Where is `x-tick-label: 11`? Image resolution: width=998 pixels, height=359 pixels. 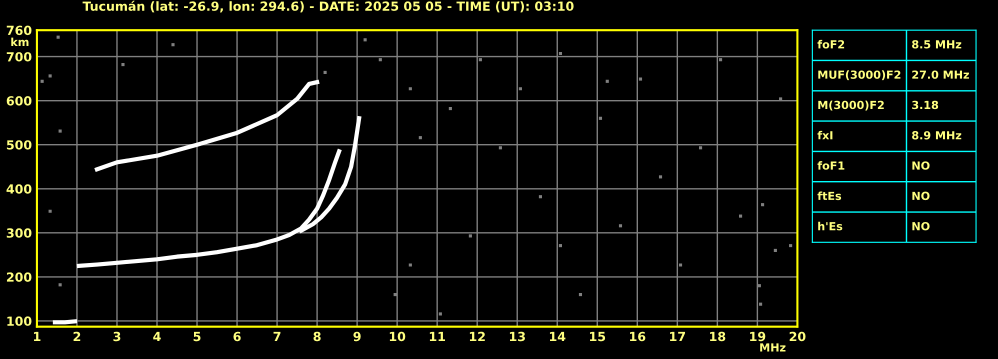 x-tick-label: 11 is located at coordinates (438, 337).